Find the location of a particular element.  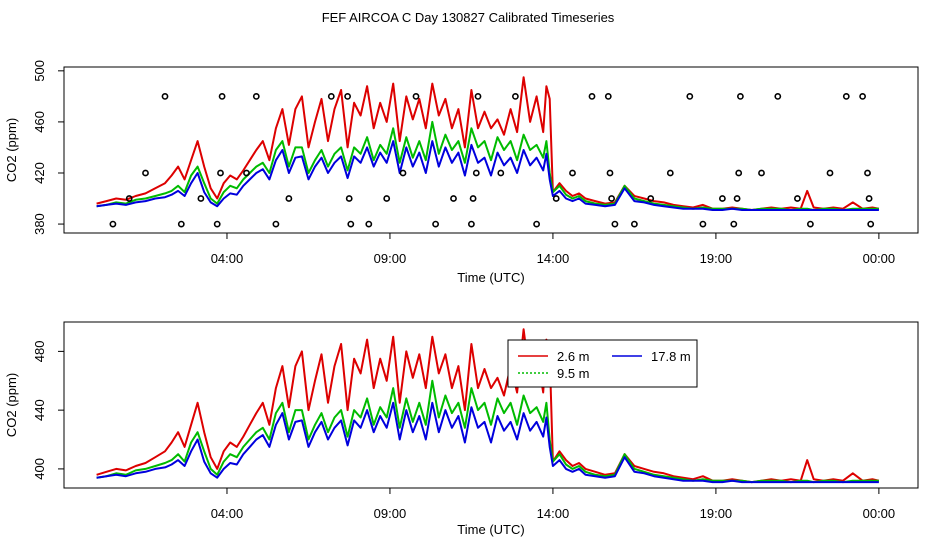

legend-box is located at coordinates (602, 363).